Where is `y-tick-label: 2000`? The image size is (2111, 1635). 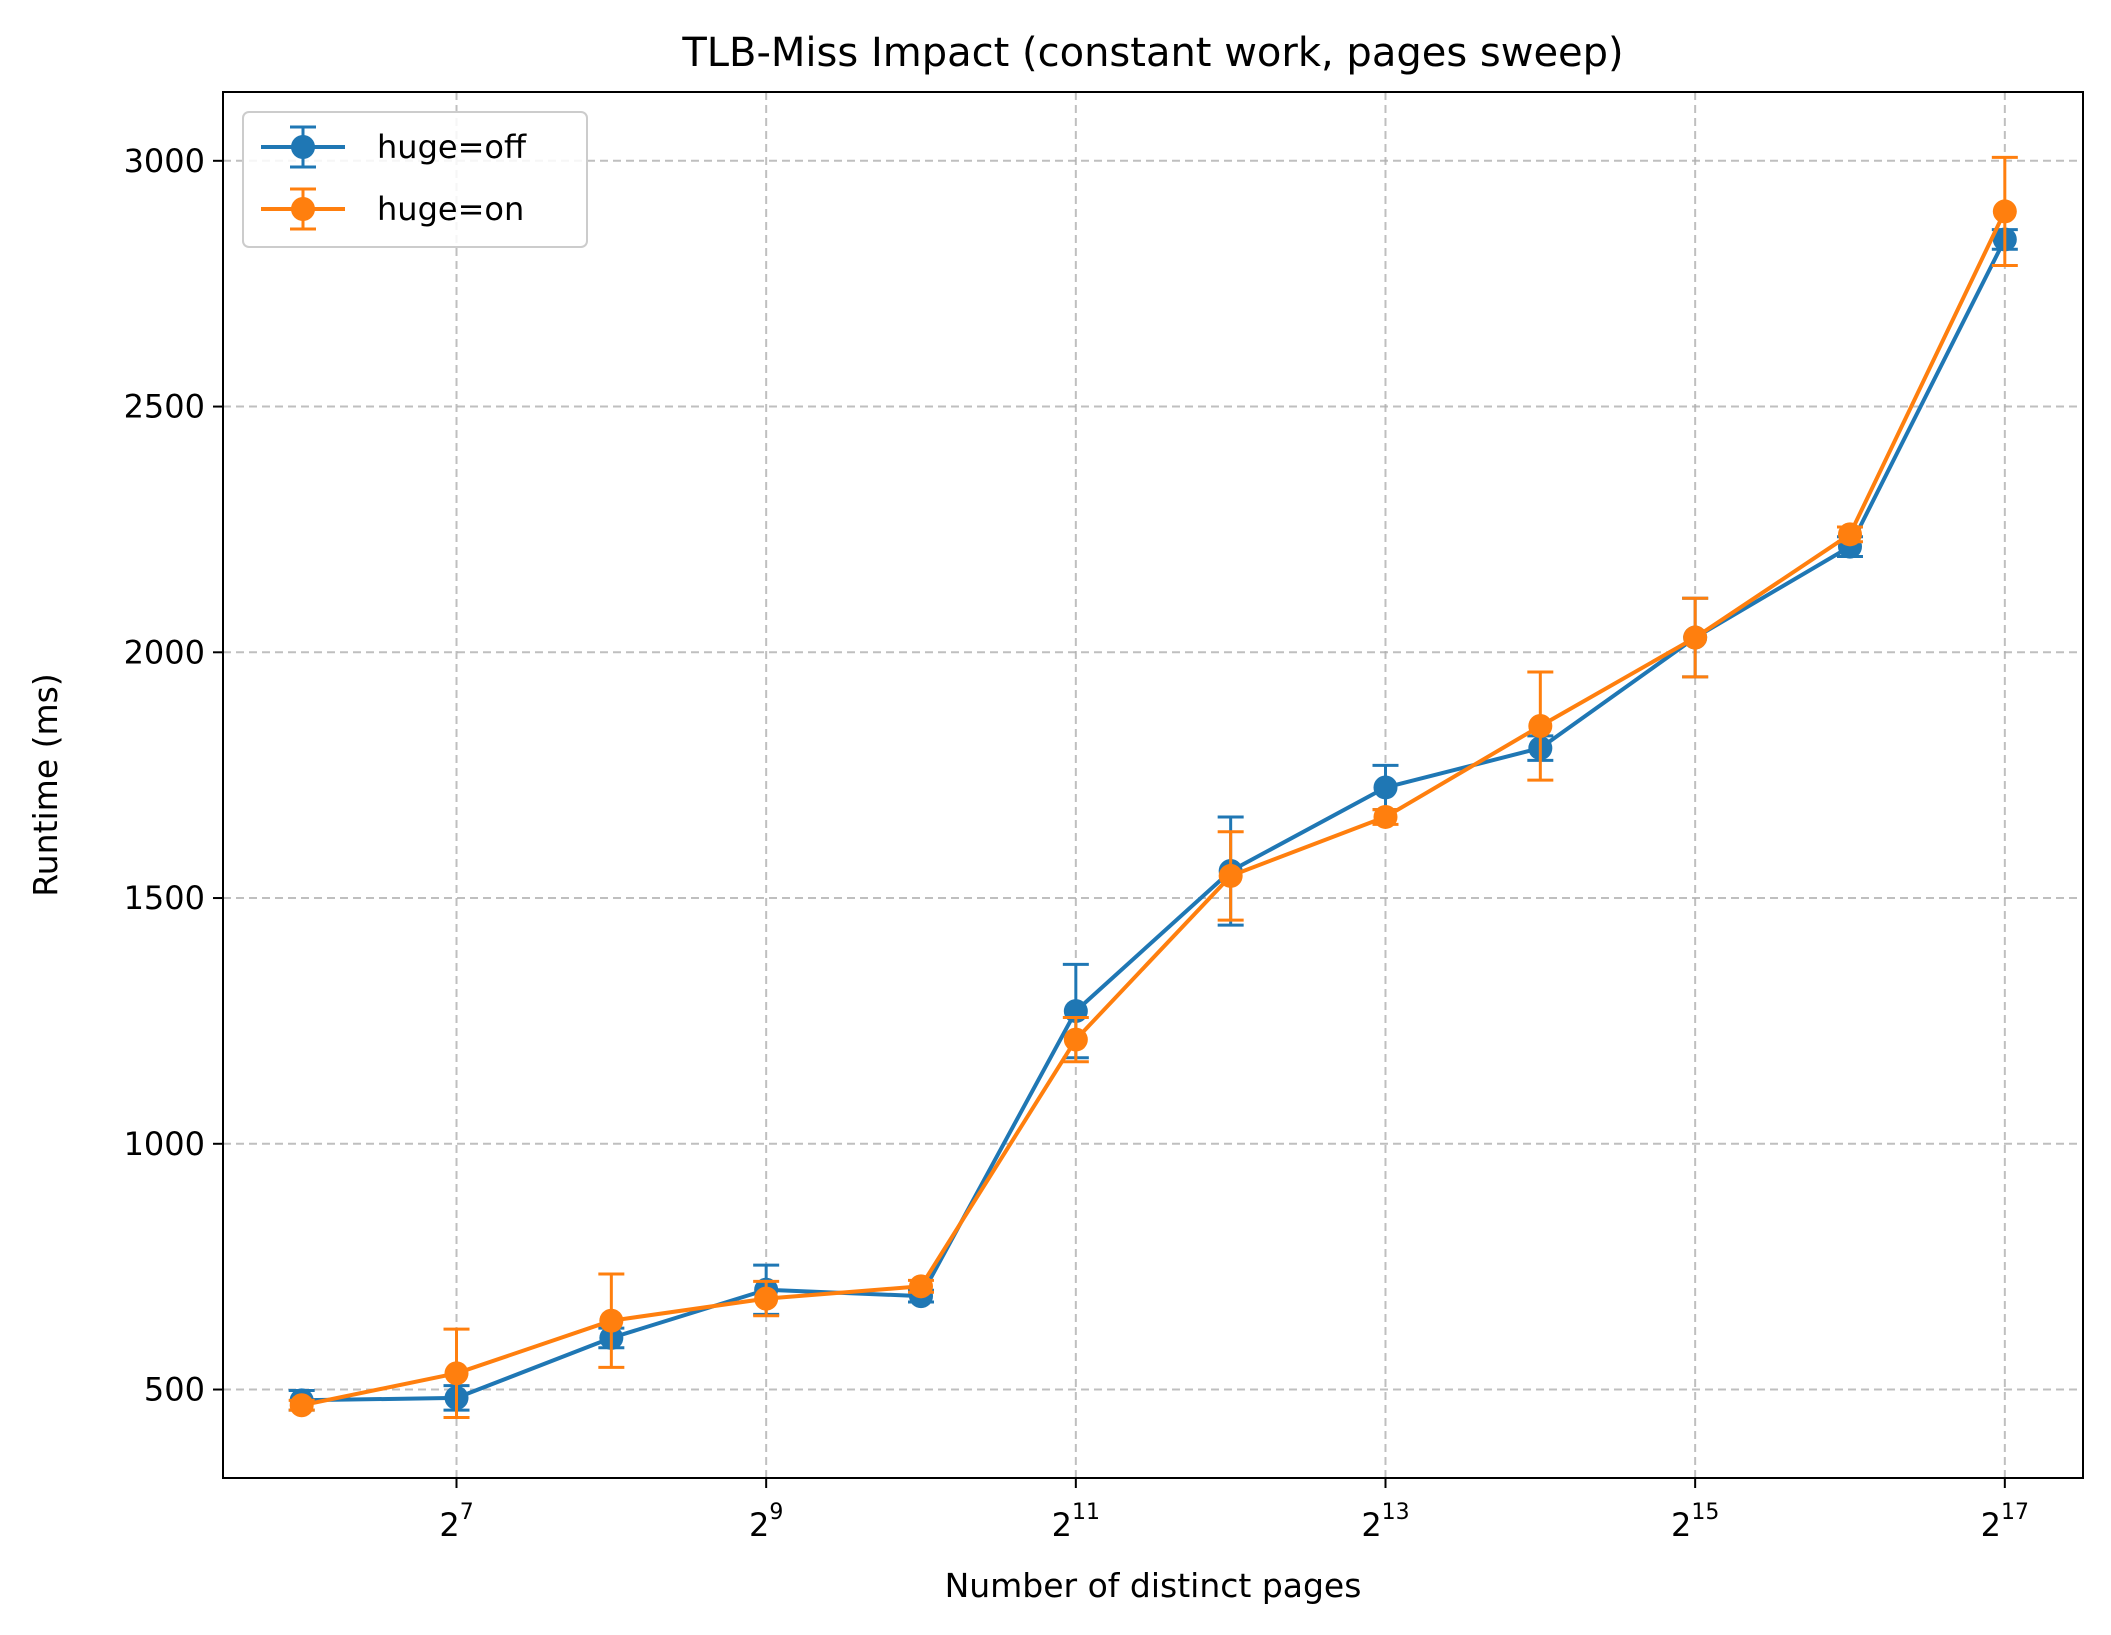
y-tick-label: 2000 is located at coordinates (164, 652).